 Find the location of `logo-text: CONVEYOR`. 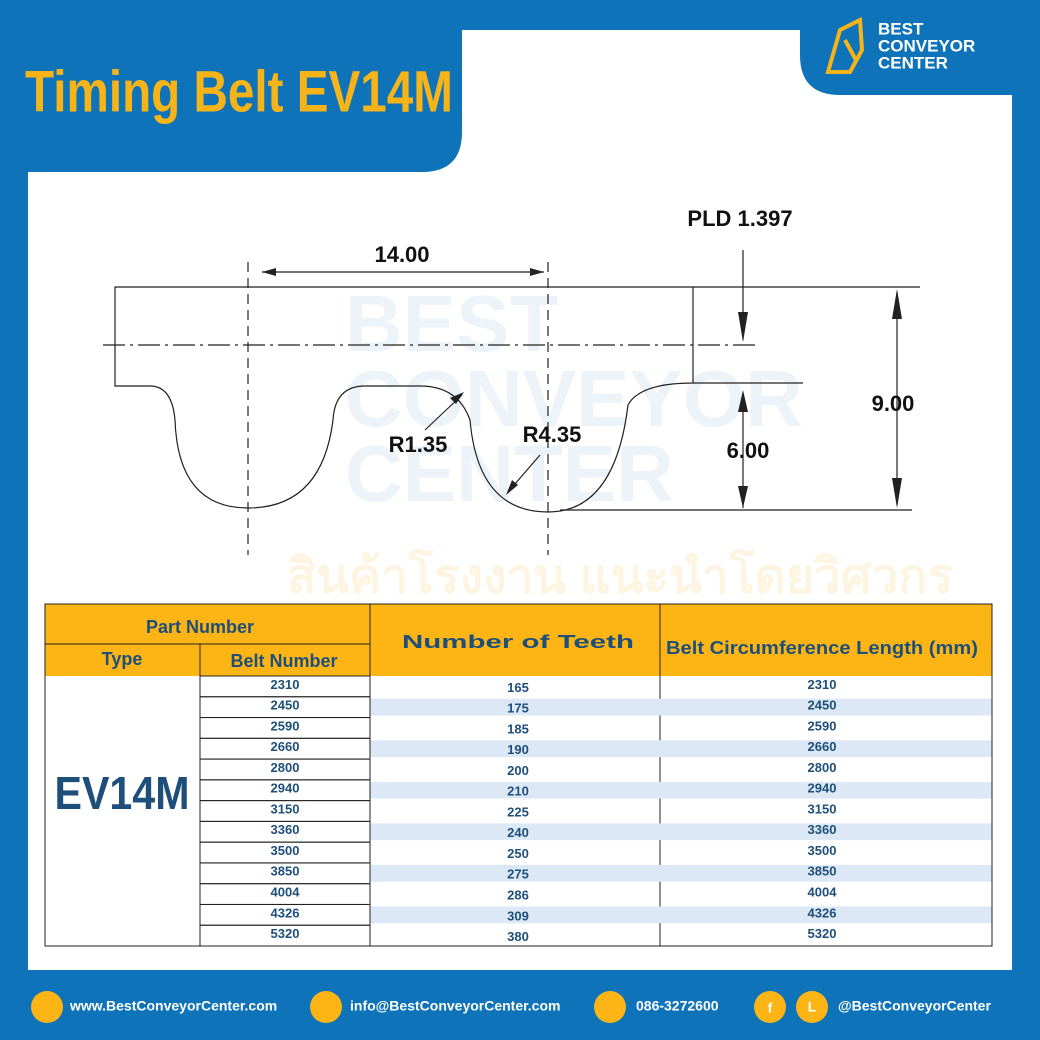

logo-text: CONVEYOR is located at coordinates (926, 45).